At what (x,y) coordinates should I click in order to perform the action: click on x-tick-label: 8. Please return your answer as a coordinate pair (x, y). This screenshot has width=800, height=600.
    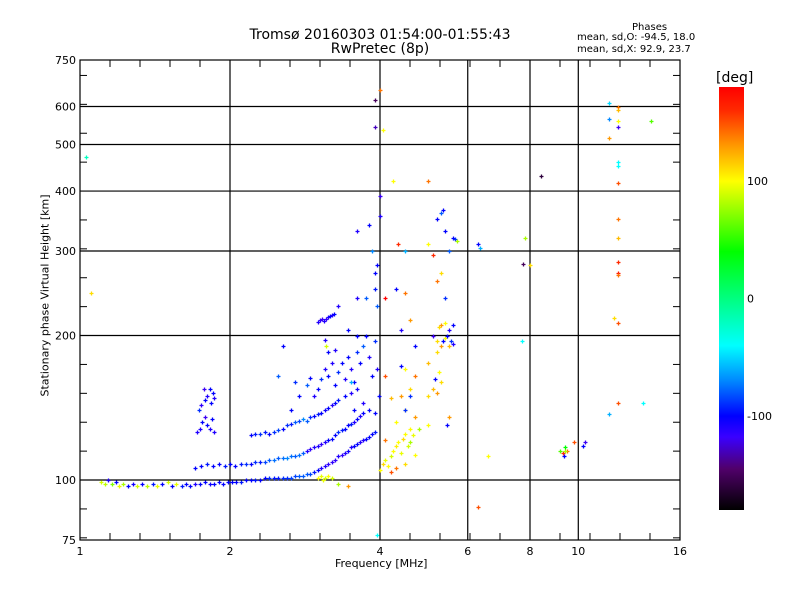
    Looking at the image, I should click on (530, 551).